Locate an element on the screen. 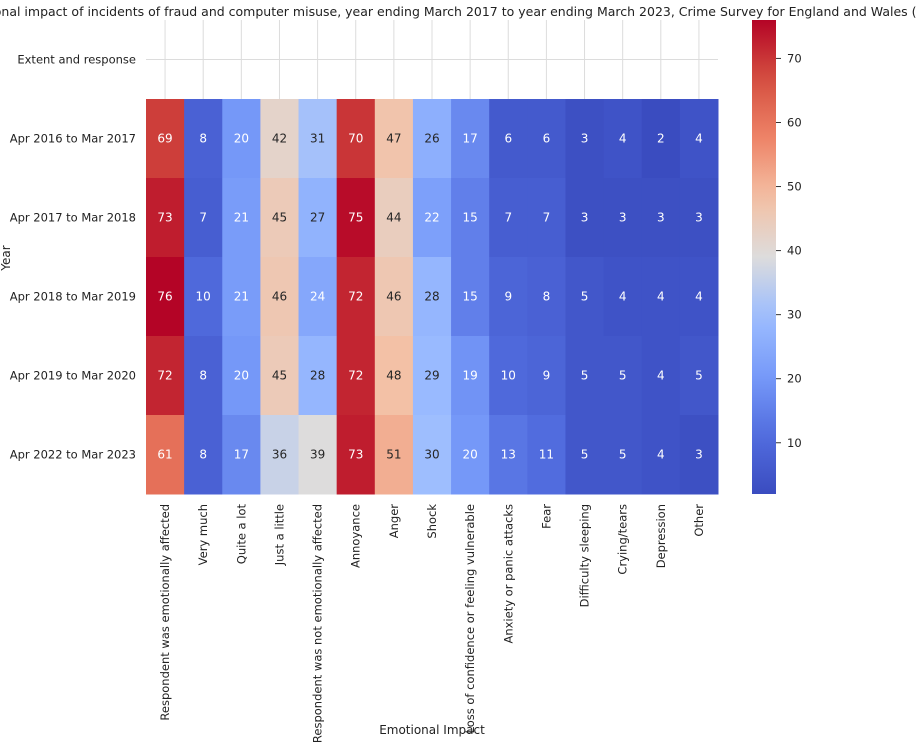 This screenshot has width=917, height=747. cell-value-label: 10 is located at coordinates (203, 297).